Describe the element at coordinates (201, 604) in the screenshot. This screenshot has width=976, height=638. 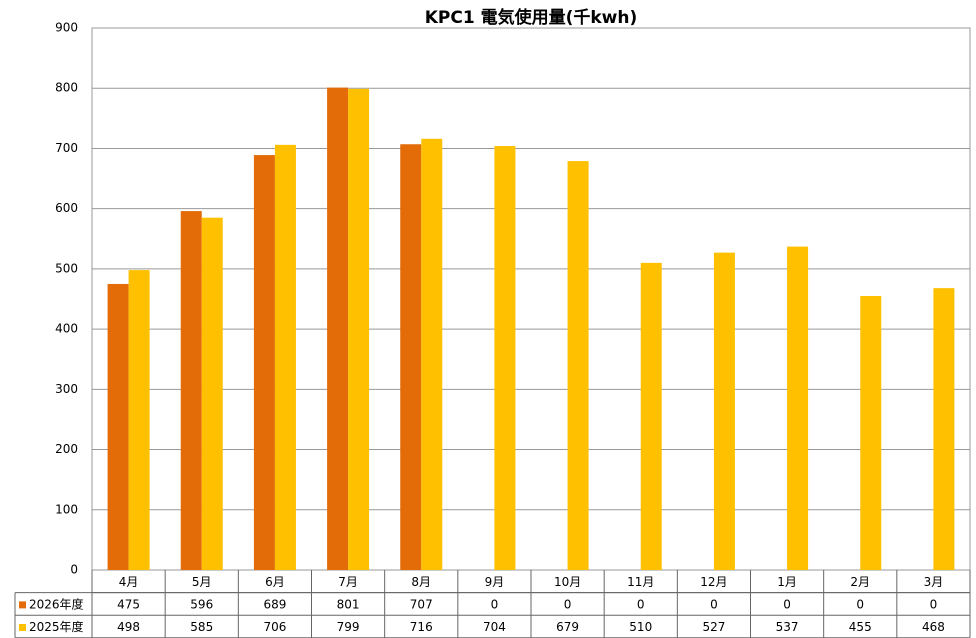
I see `table-value: 596` at that location.